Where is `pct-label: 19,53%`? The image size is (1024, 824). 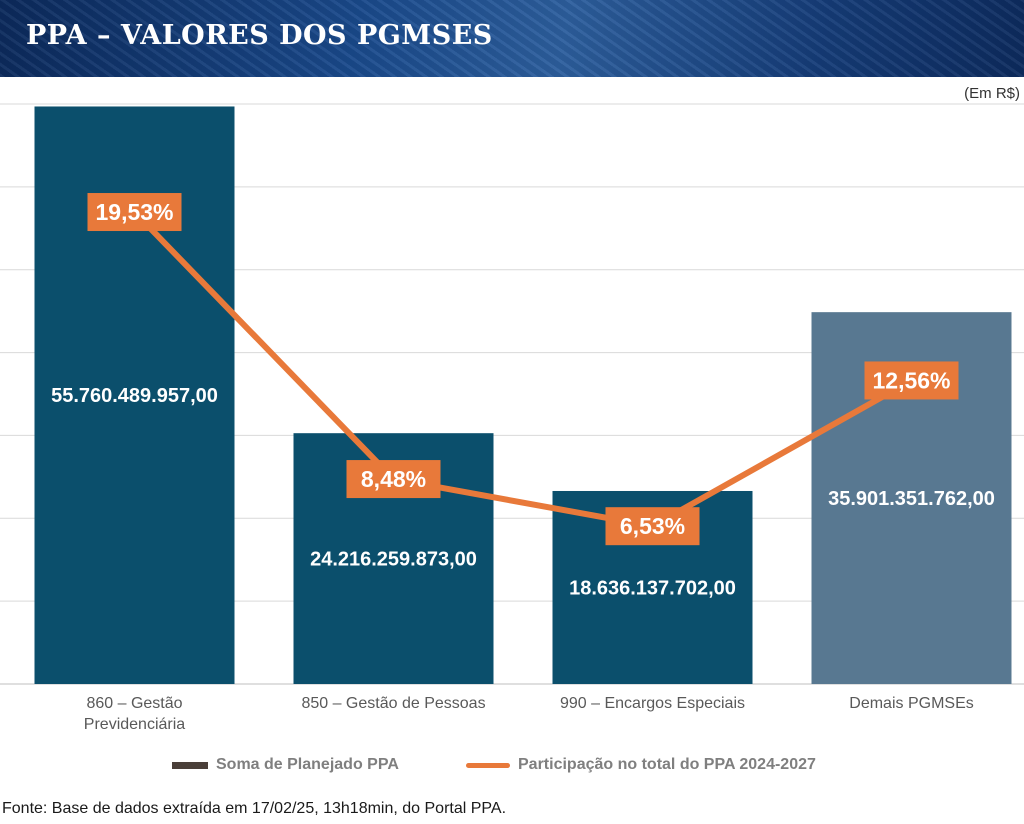
pct-label: 19,53% is located at coordinates (134, 212).